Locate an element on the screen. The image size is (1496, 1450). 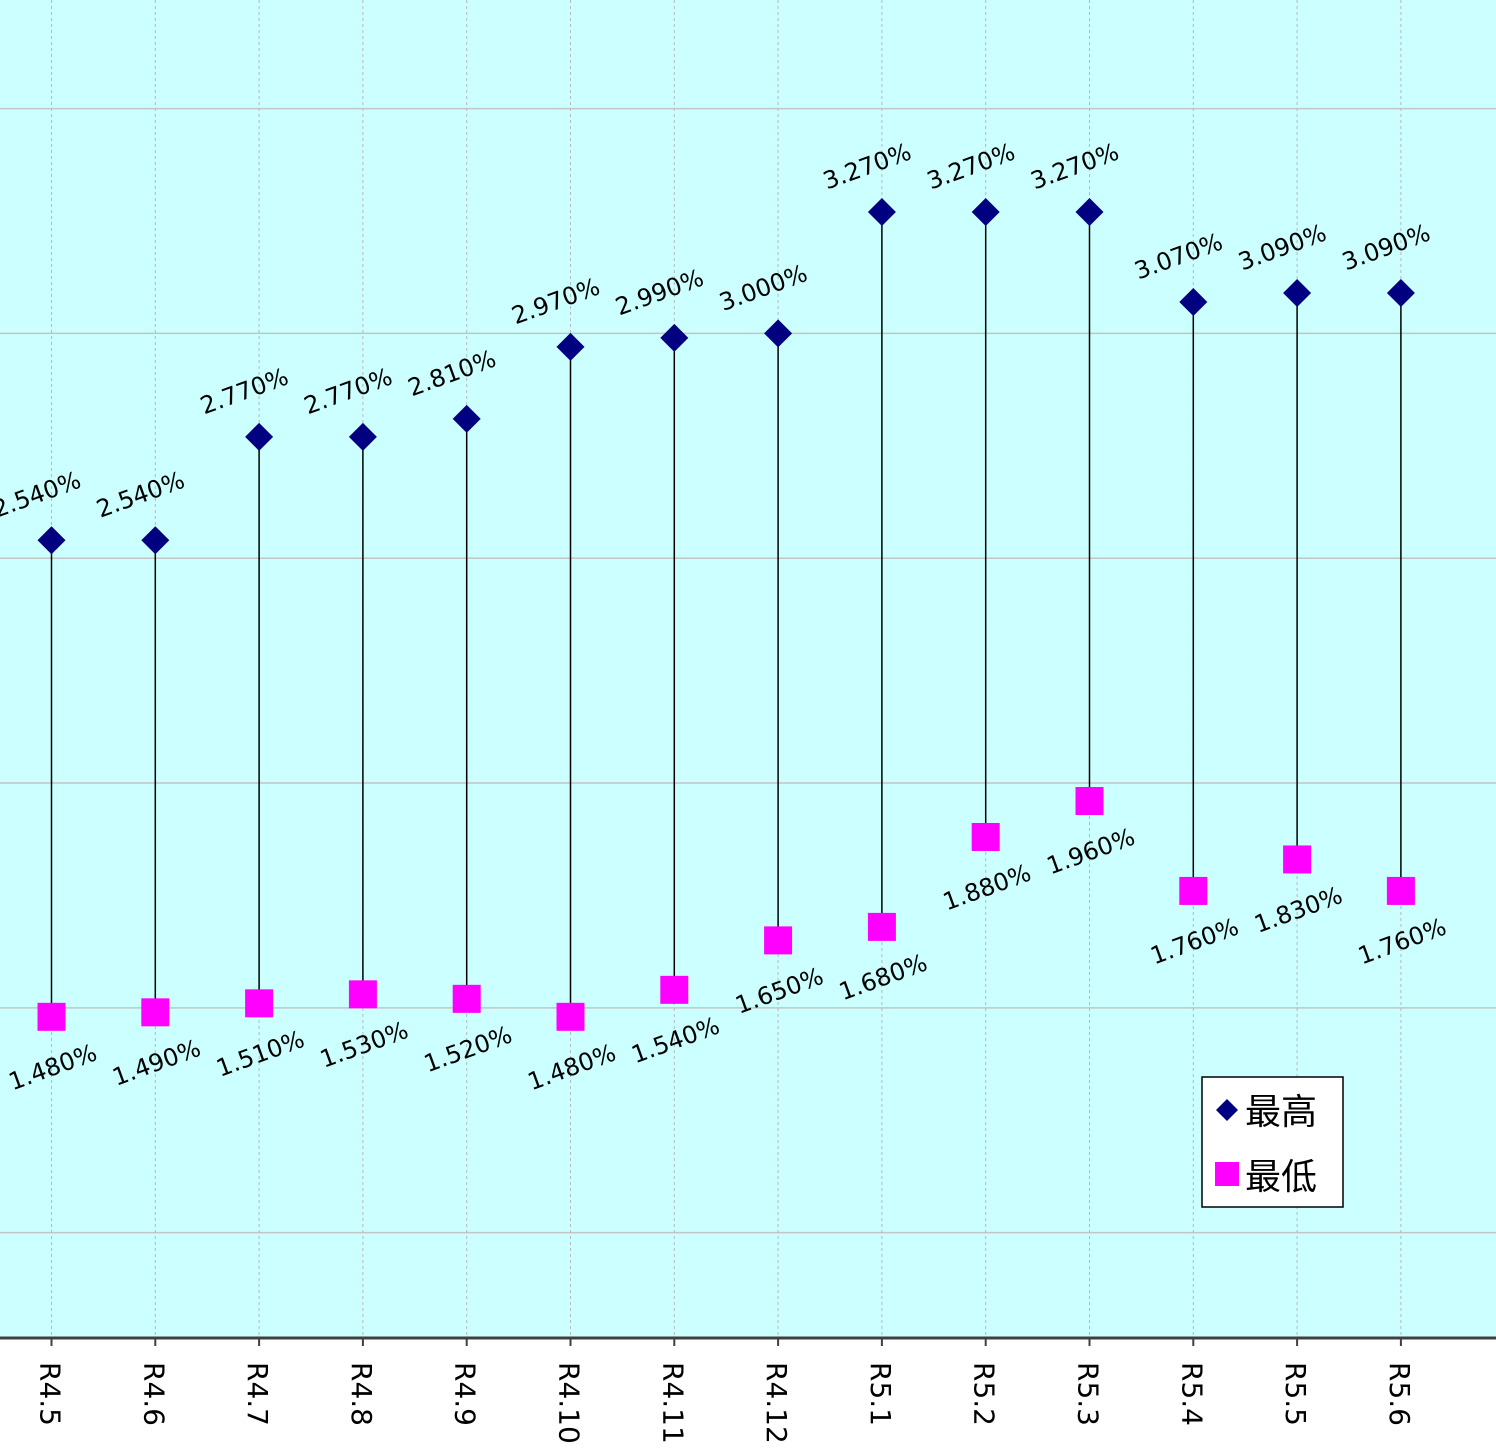
x-tick-label: R5.5 is located at coordinates (1295, 1394).